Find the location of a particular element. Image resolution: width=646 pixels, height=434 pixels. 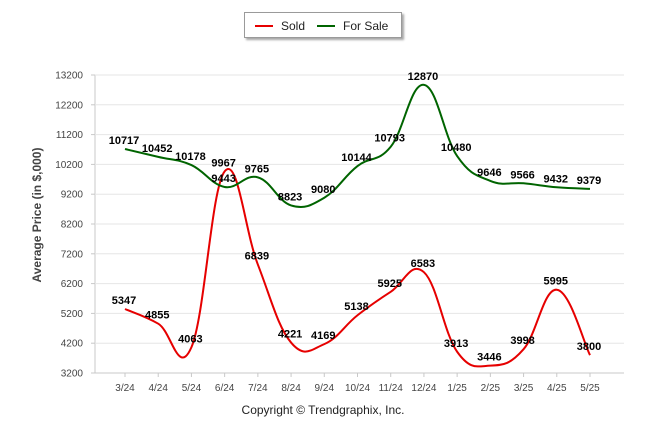

data-label-for-sale: 9443 is located at coordinates (223, 179).